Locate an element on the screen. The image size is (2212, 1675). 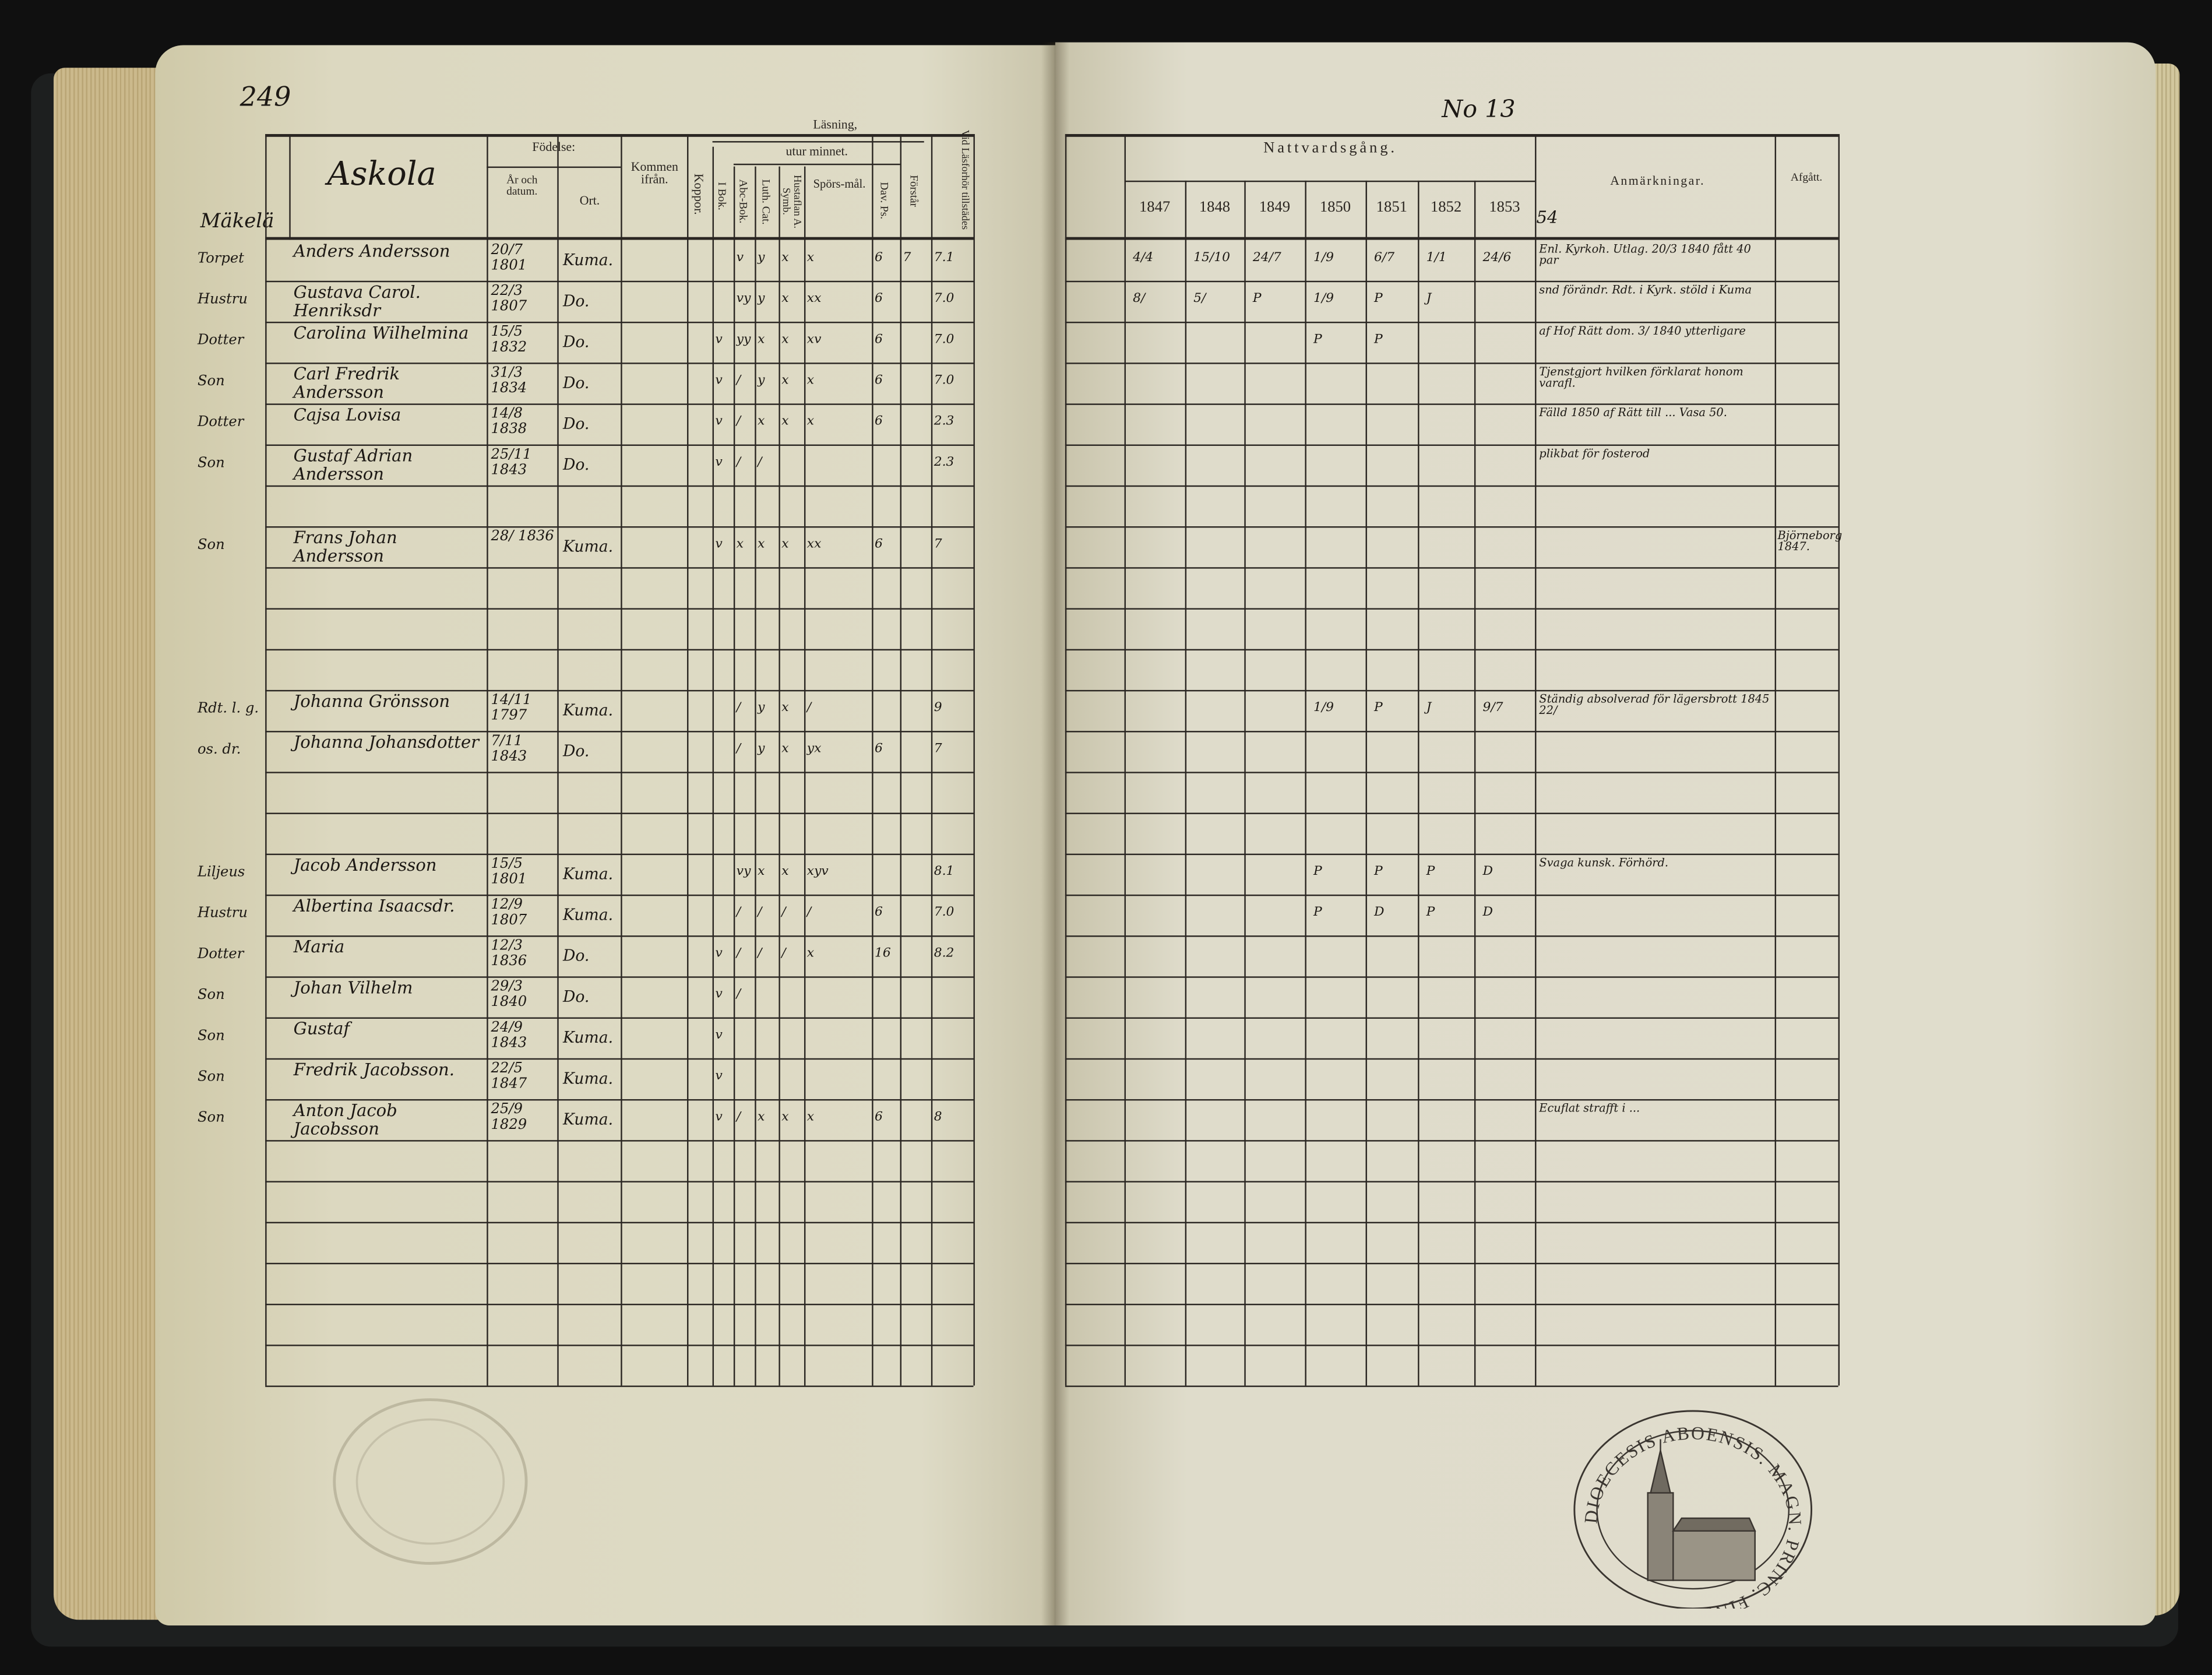
person-name: Anders Andersson is located at coordinates (371, 251).